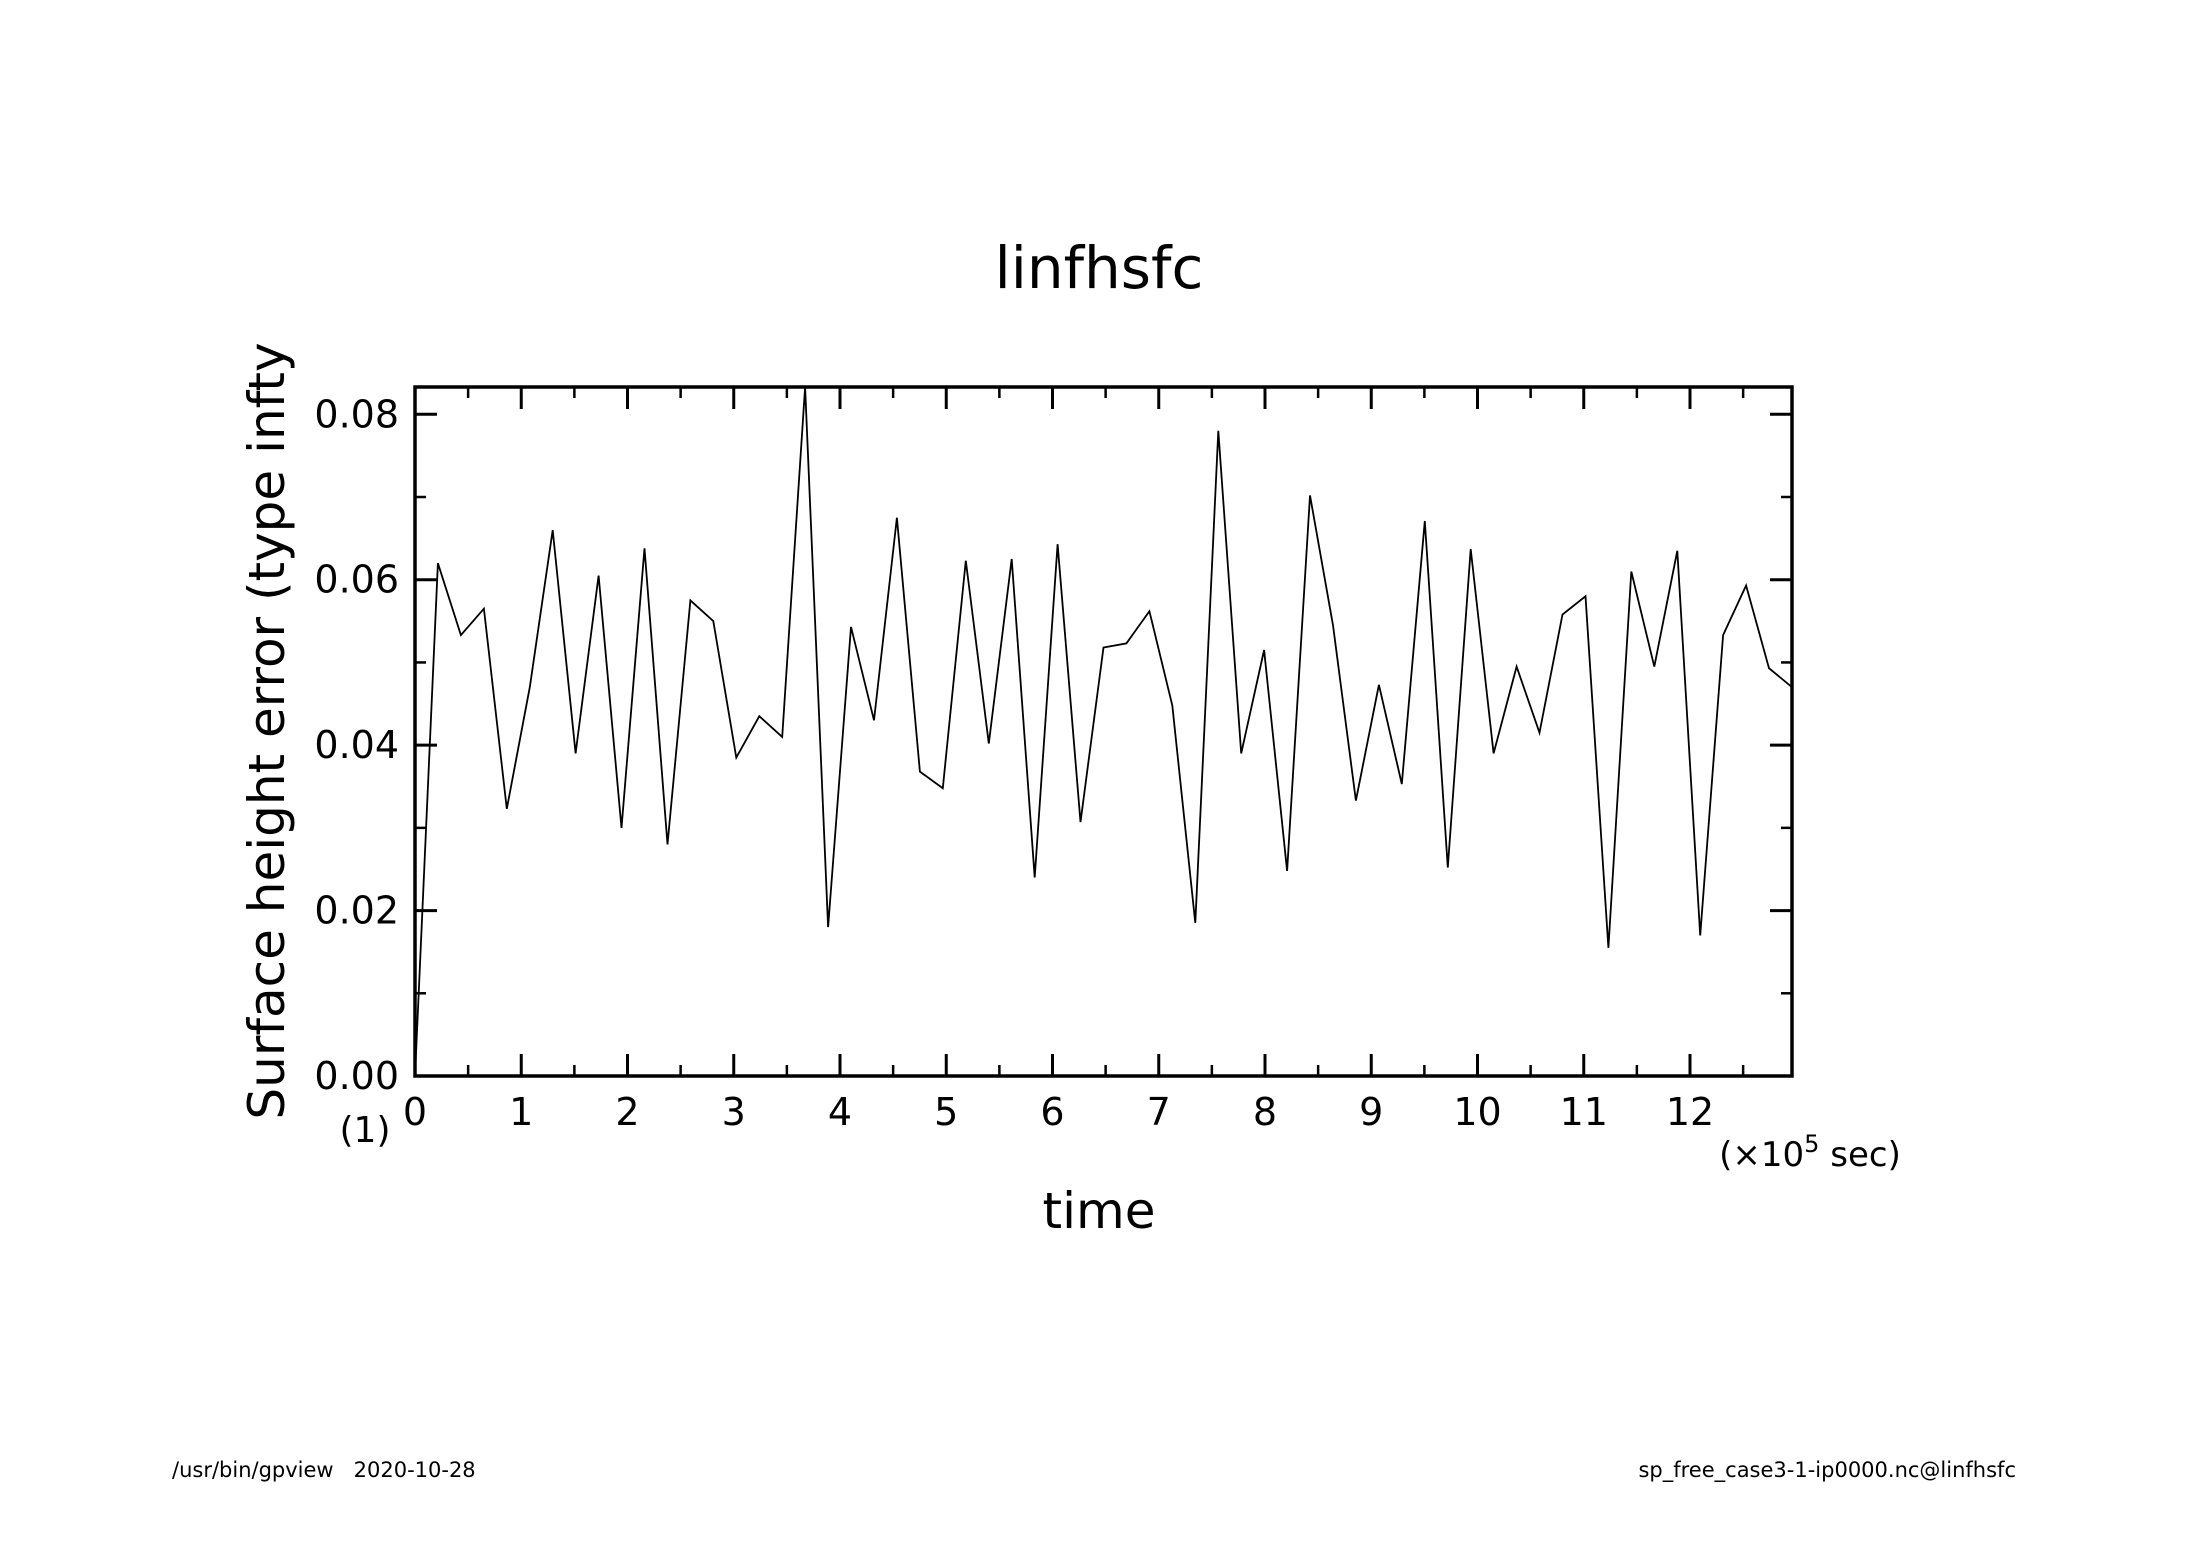 The image size is (2188, 1546). I want to click on chart-title: linfhsfc, so click(1099, 268).